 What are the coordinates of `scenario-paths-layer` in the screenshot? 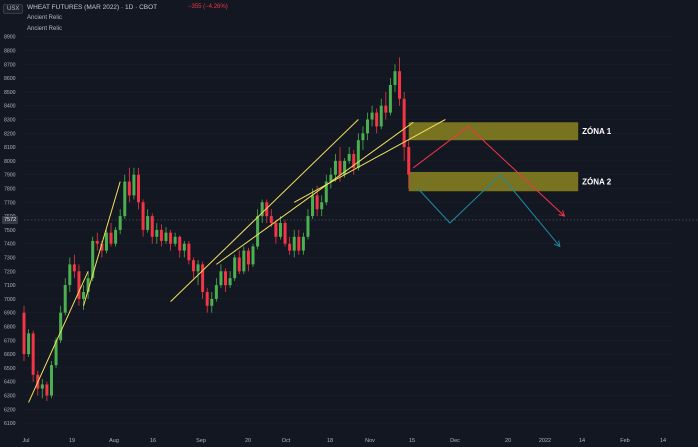 It's located at (489, 186).